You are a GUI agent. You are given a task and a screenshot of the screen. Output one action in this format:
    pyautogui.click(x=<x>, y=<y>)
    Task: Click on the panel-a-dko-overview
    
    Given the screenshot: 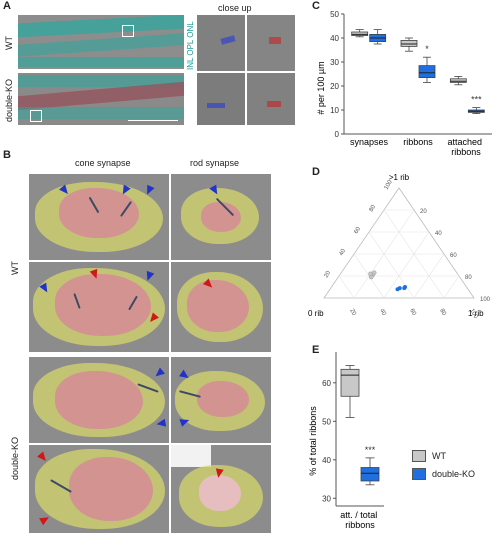 What is the action you would take?
    pyautogui.click(x=101, y=99)
    